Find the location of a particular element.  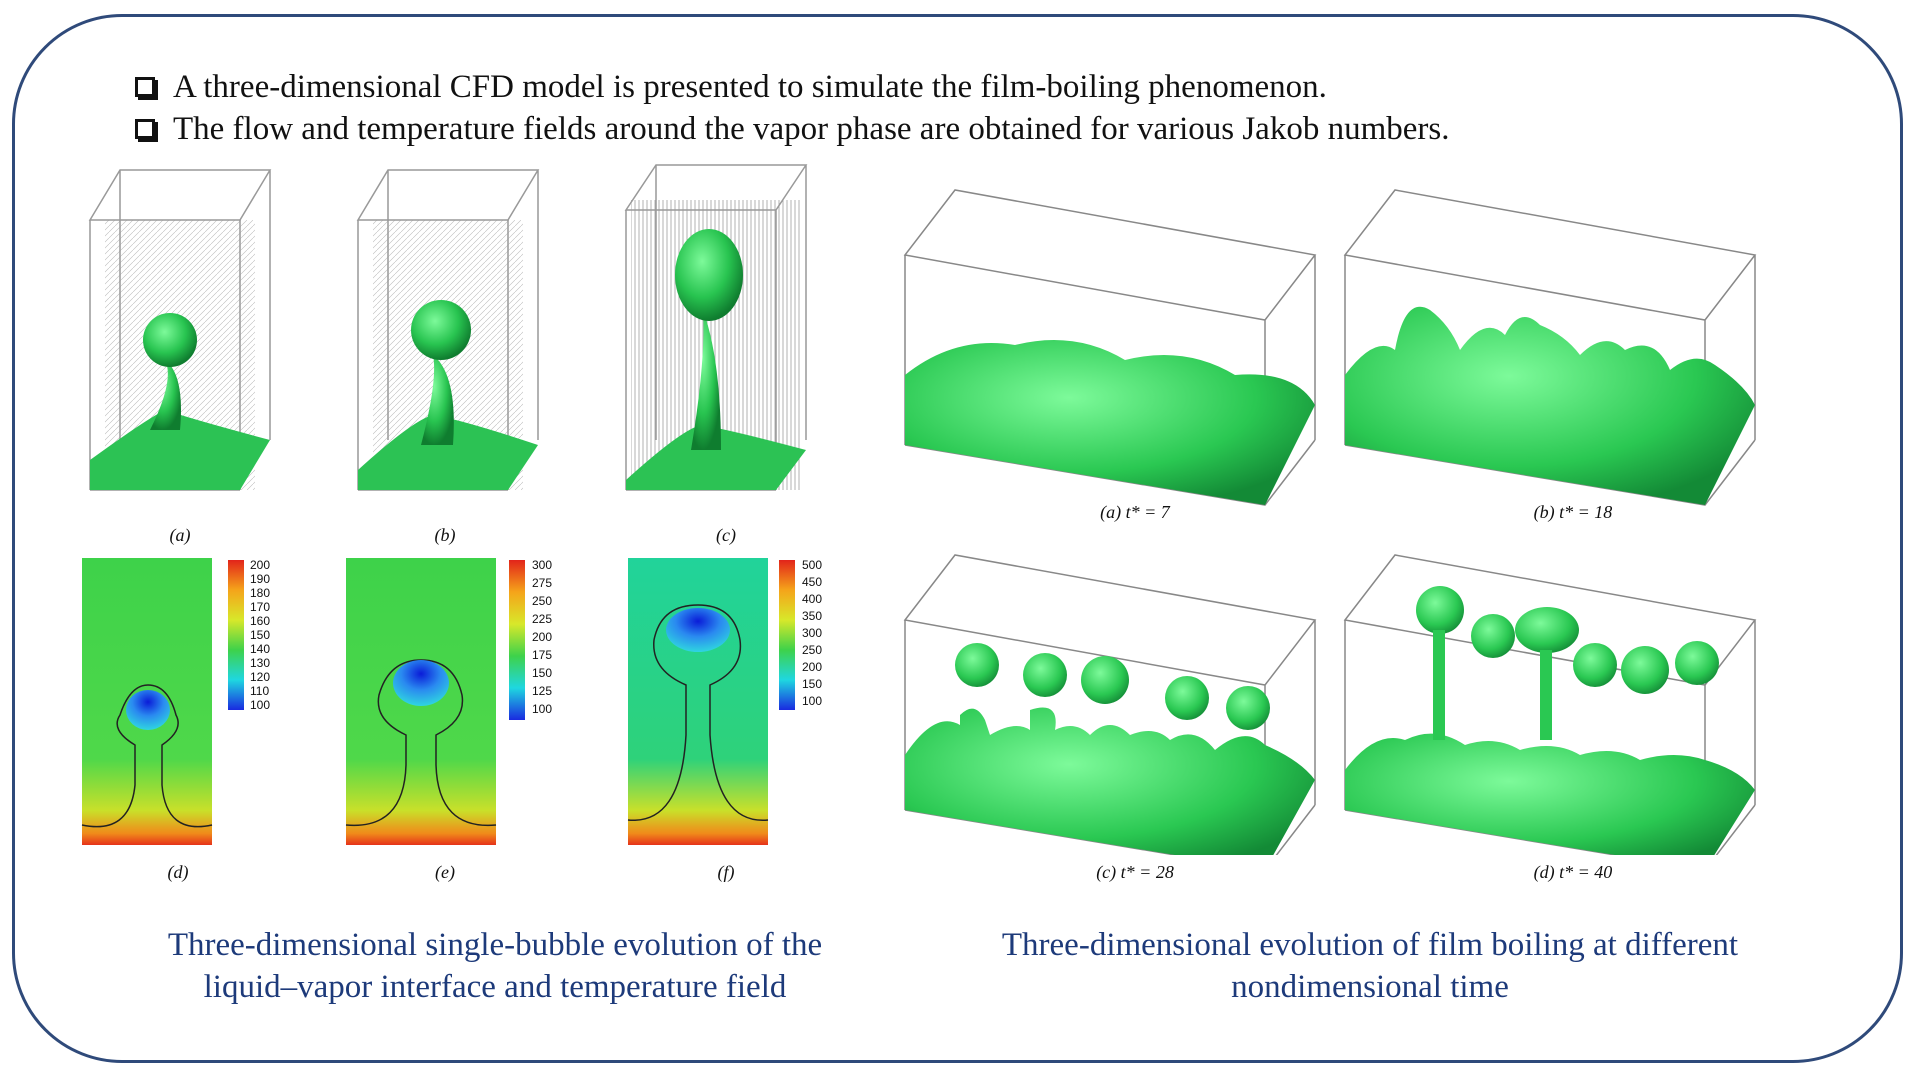

film-box-d is located at coordinates (1550, 704).